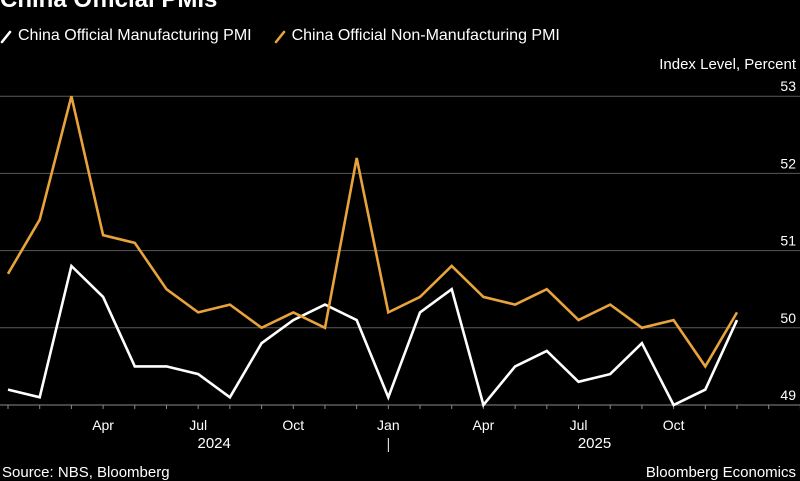  I want to click on legend-label-manufacturing: China Official Manufacturing PMI, so click(135, 35).